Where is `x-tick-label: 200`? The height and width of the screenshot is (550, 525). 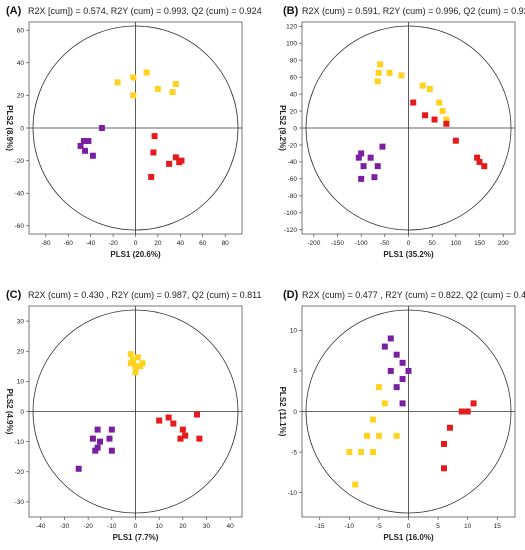
x-tick-label: 200 is located at coordinates (503, 243).